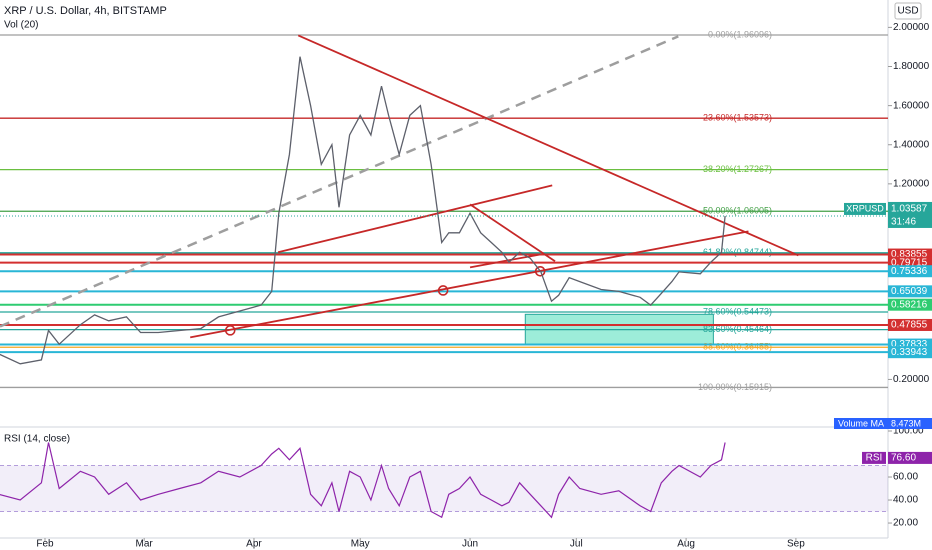 The width and height of the screenshot is (932, 550). Describe the element at coordinates (254, 544) in the screenshot. I see `x-tick-label: Apr` at that location.